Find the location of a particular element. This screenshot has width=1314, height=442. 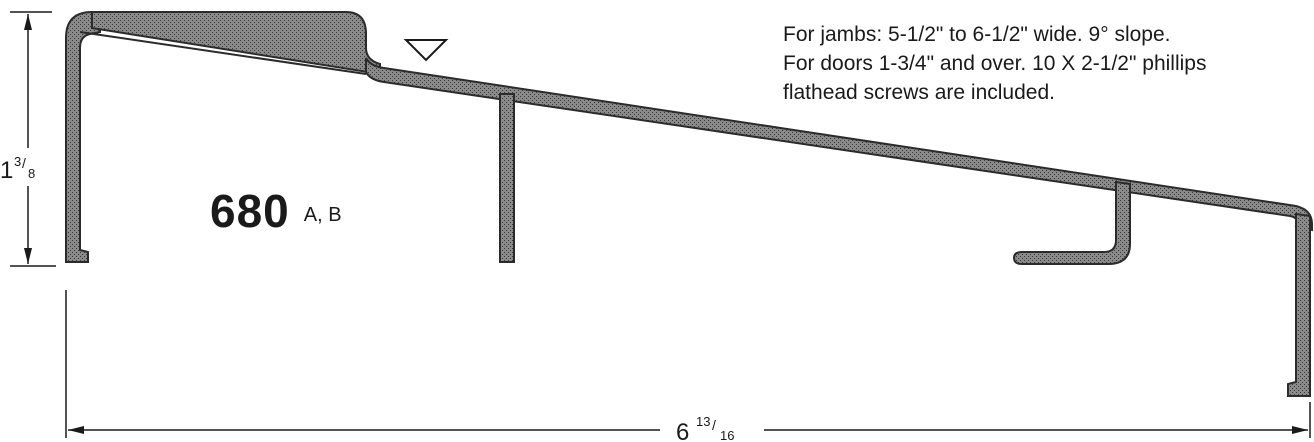

center-rib is located at coordinates (507, 178).